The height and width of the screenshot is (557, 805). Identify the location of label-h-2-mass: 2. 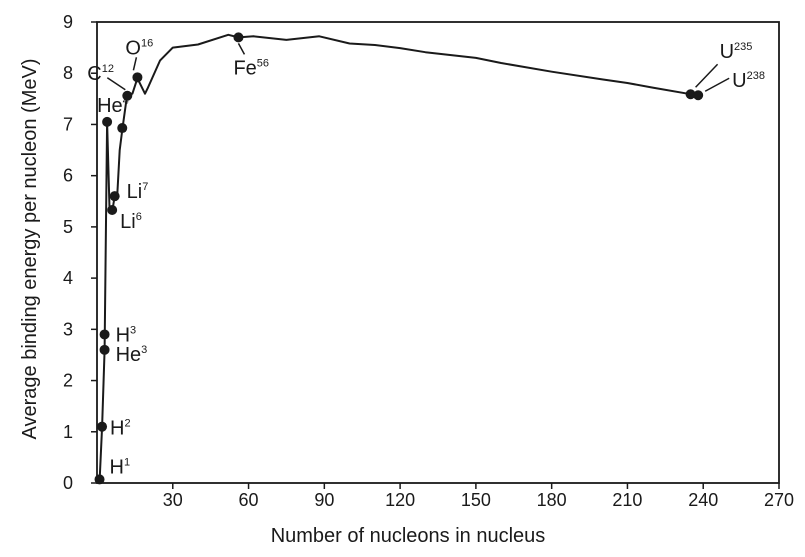
(128, 424).